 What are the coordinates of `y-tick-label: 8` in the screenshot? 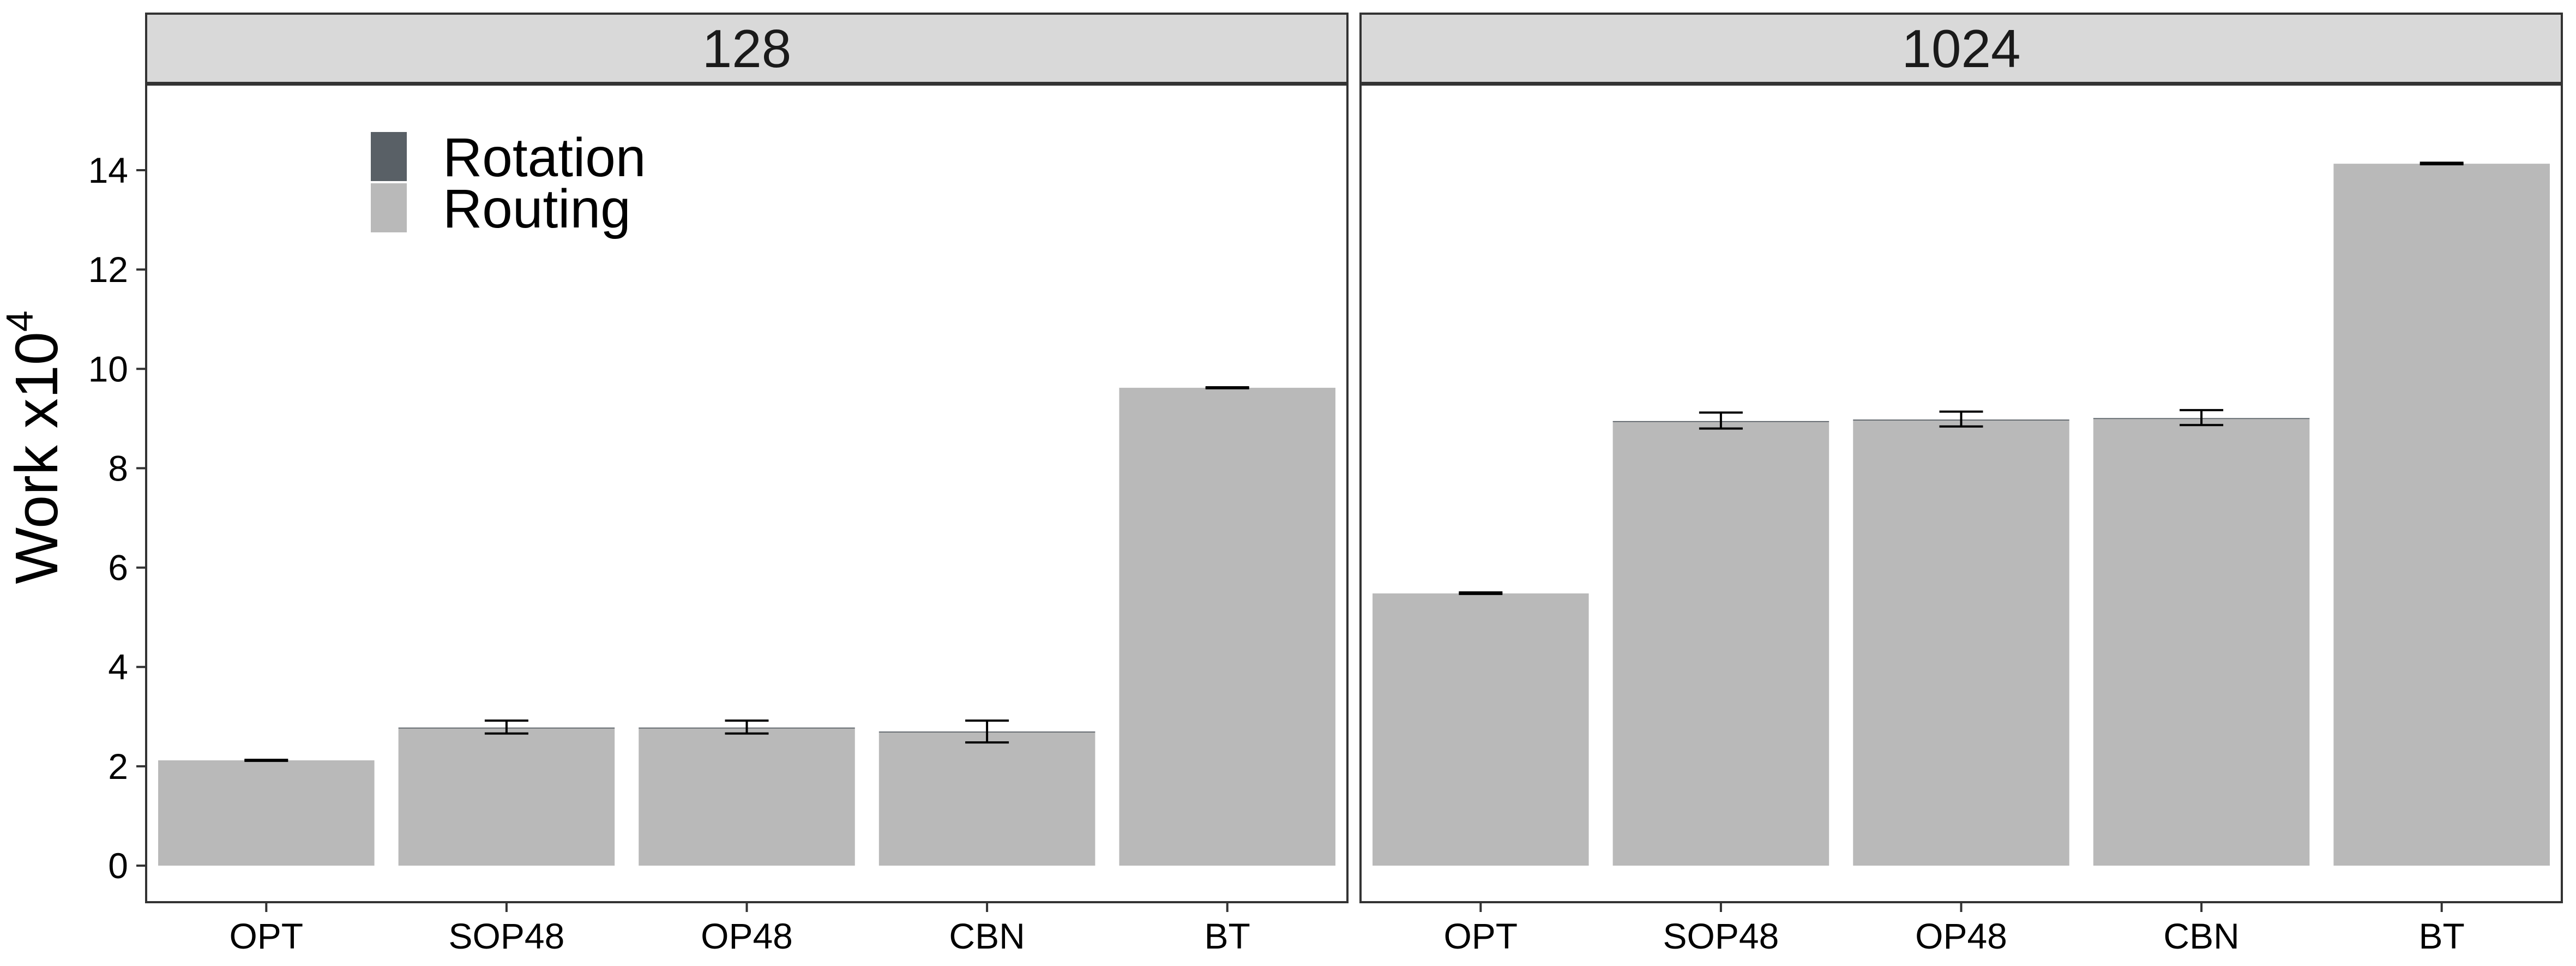 It's located at (118, 468).